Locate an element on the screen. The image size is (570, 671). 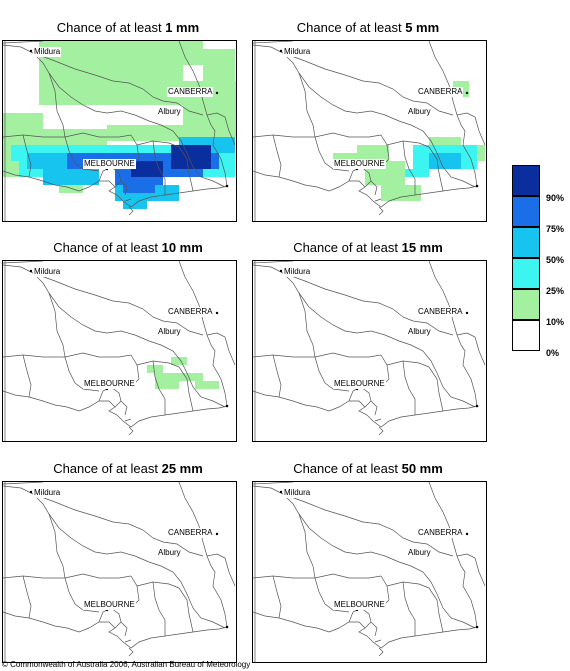
panel-title-15mm: Chance of at least 15 mm is located at coordinates (368, 247).